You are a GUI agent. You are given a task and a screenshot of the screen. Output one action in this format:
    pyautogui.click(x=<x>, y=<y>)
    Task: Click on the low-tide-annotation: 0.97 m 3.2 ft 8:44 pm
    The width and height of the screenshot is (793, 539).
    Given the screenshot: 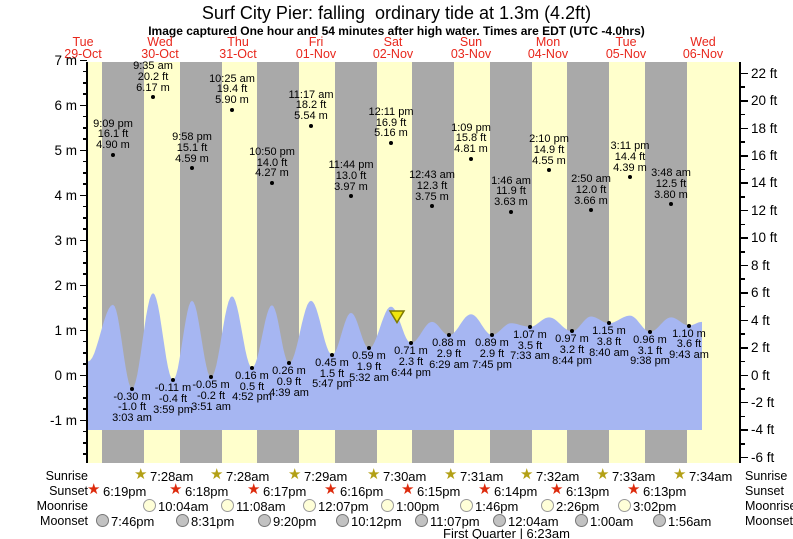 What is the action you would take?
    pyautogui.click(x=572, y=350)
    